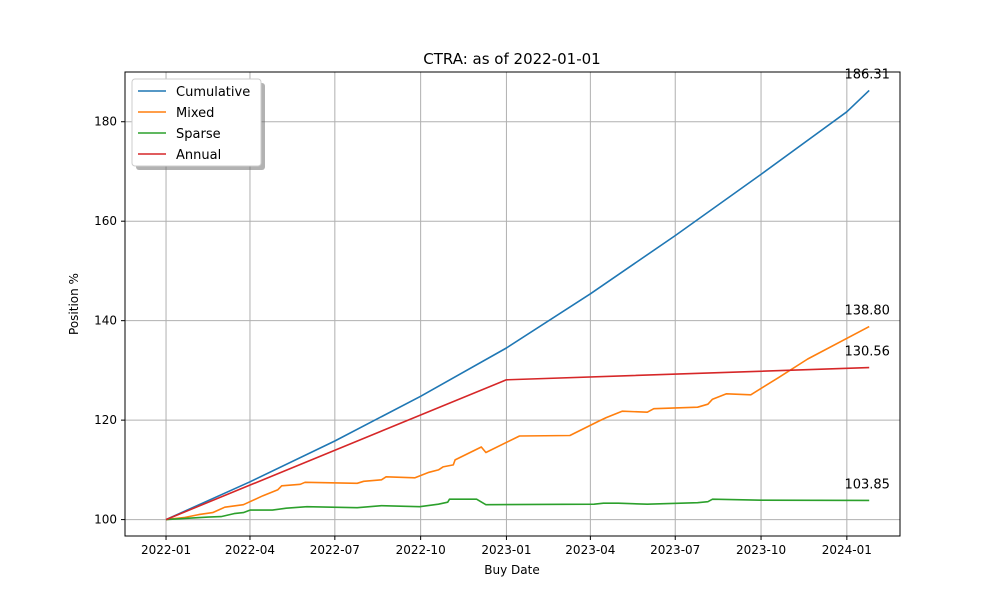  What do you see at coordinates (105, 122) in the screenshot?
I see `y-tick-label: 180` at bounding box center [105, 122].